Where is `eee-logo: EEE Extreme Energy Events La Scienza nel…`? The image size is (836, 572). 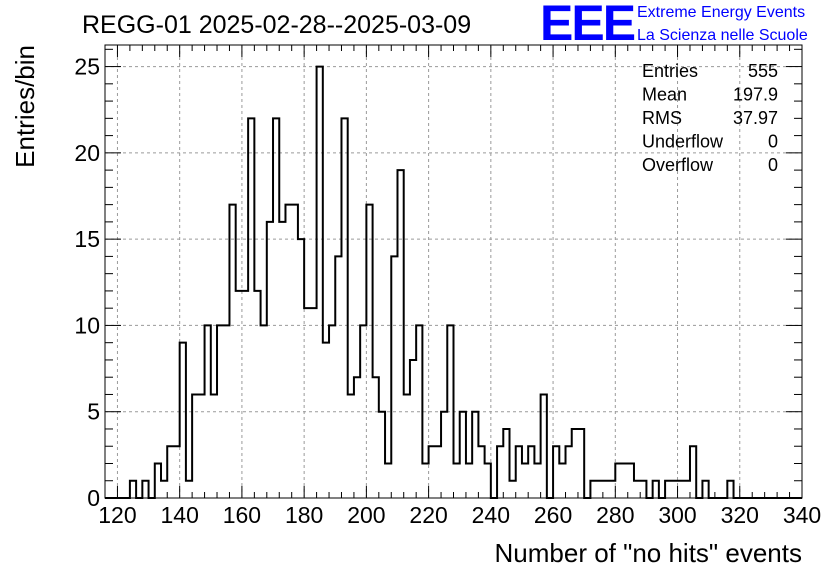 eee-logo: EEE Extreme Energy Events La Scienza nel… is located at coordinates (674, 25).